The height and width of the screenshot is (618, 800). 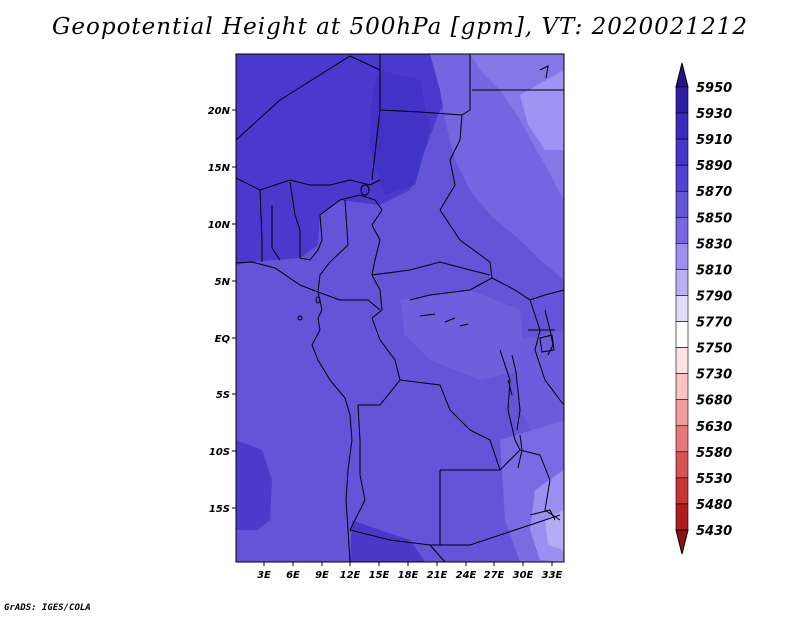 I want to click on color-bar-label: 5770, so click(x=714, y=323).